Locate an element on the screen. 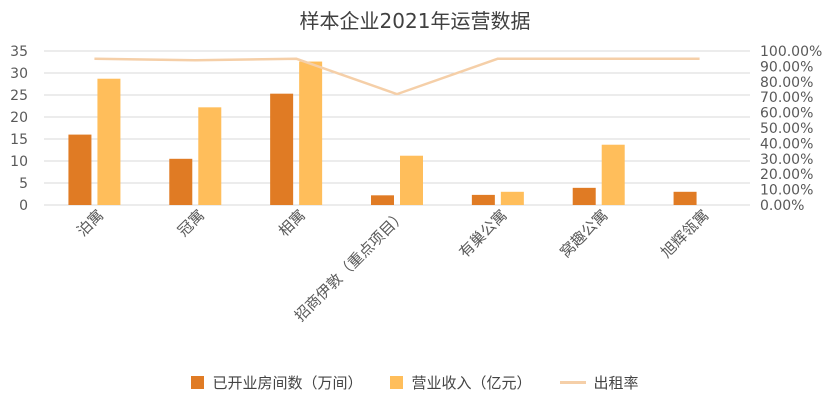 The width and height of the screenshot is (830, 408). left-tick-label: 0 is located at coordinates (23, 206).